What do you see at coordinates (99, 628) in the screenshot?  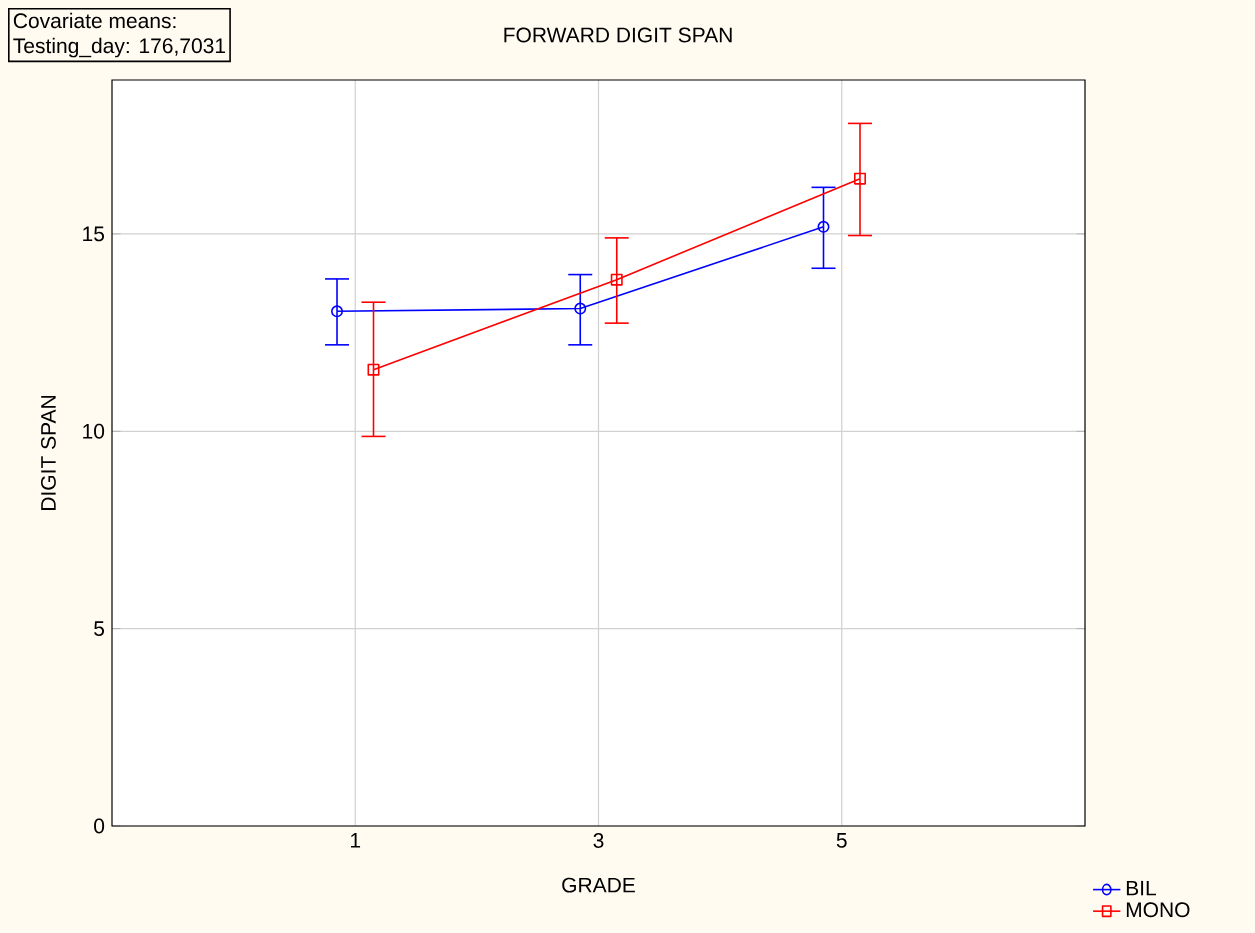 I see `y-tick-label: 5` at bounding box center [99, 628].